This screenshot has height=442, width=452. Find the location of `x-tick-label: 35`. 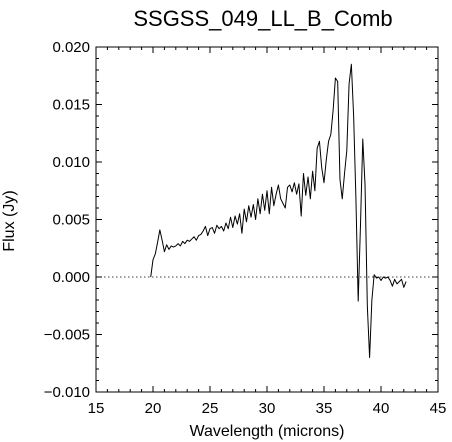

x-tick-label: 35 is located at coordinates (324, 408).